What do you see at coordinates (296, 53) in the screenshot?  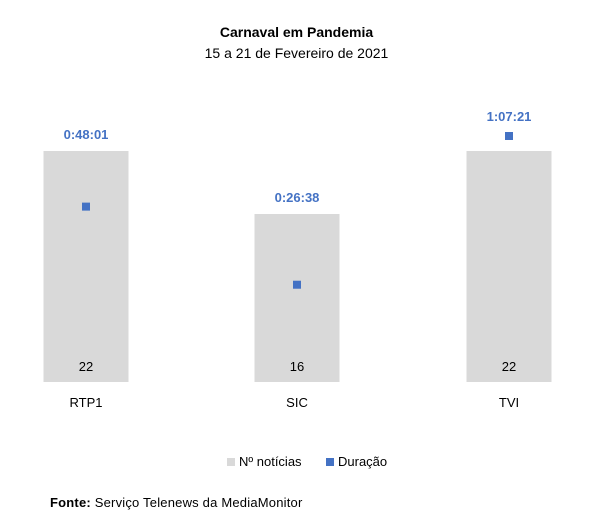 I see `chart-subtitle: 15 a 21 de Fevereiro de 2021` at bounding box center [296, 53].